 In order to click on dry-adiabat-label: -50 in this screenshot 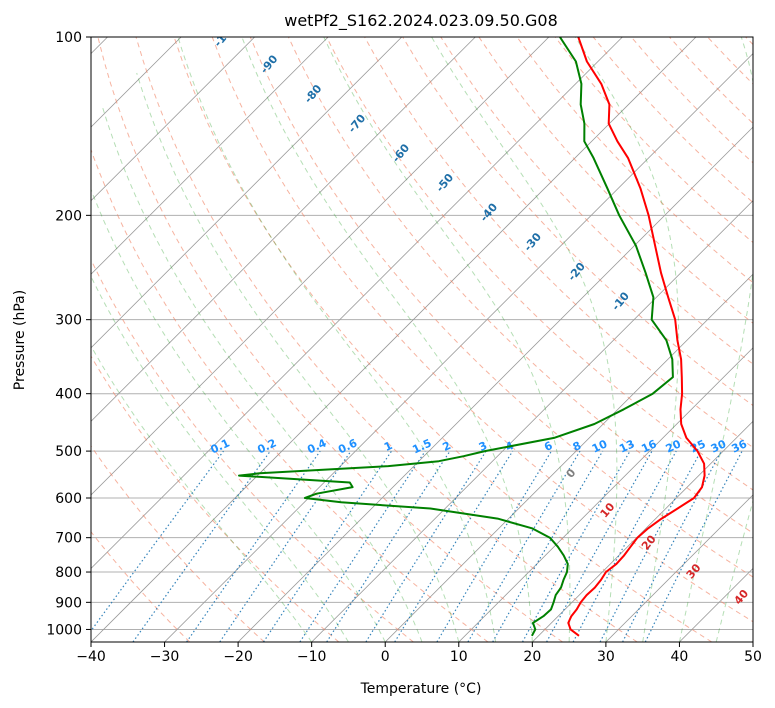, I will do `click(445, 183)`.